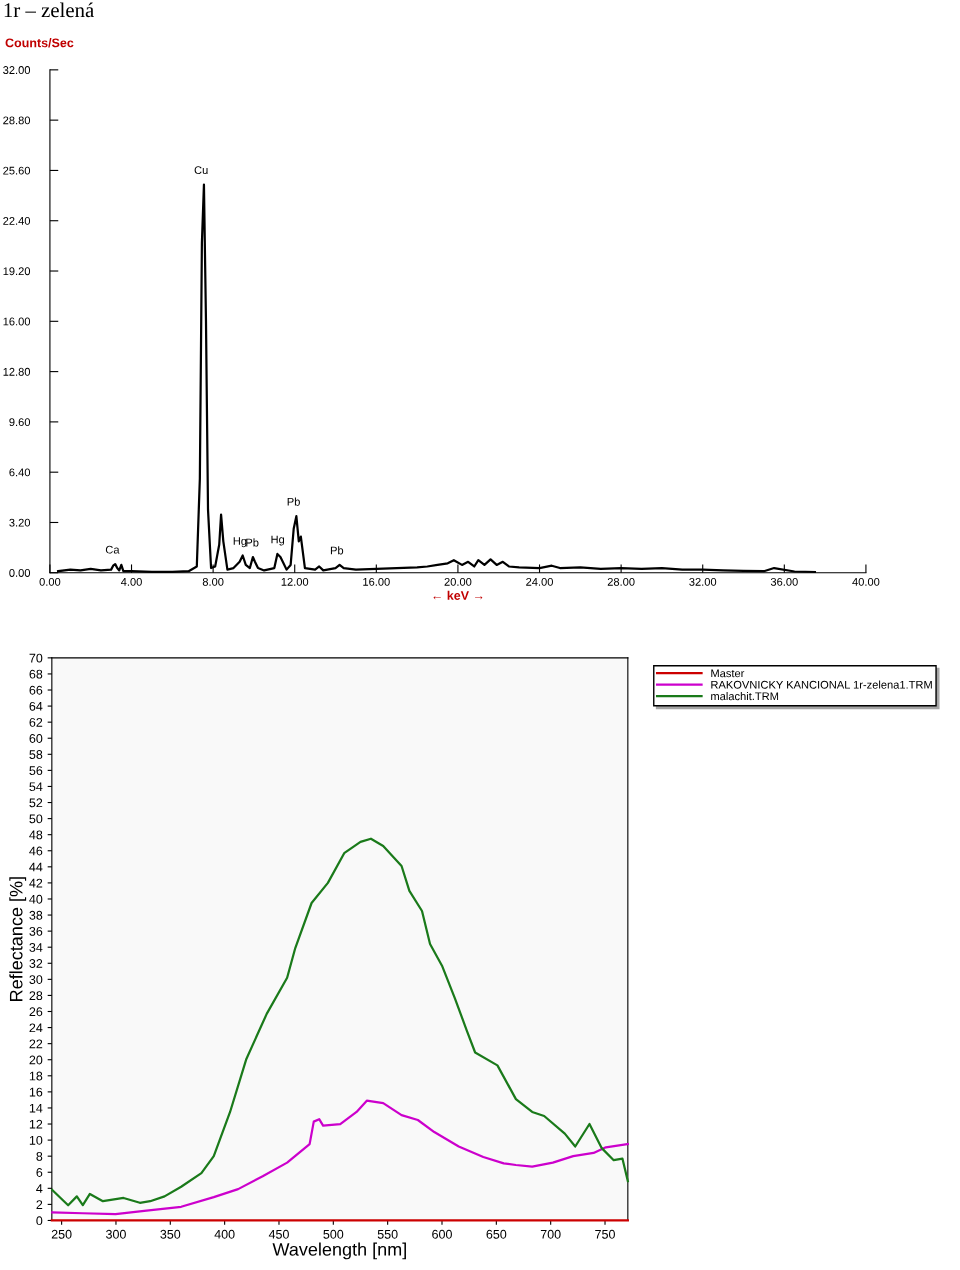 This screenshot has height=1270, width=960. What do you see at coordinates (201, 170) in the screenshot?
I see `annotation: Cu` at bounding box center [201, 170].